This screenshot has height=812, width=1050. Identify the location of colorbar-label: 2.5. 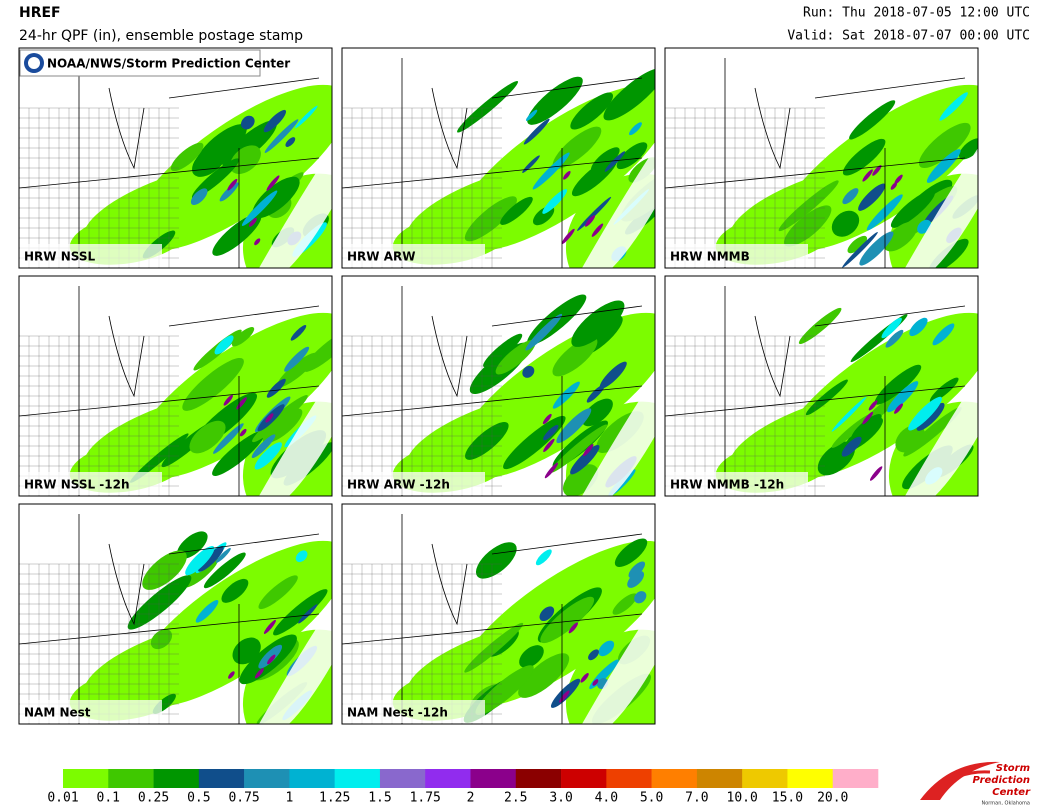
(515, 798).